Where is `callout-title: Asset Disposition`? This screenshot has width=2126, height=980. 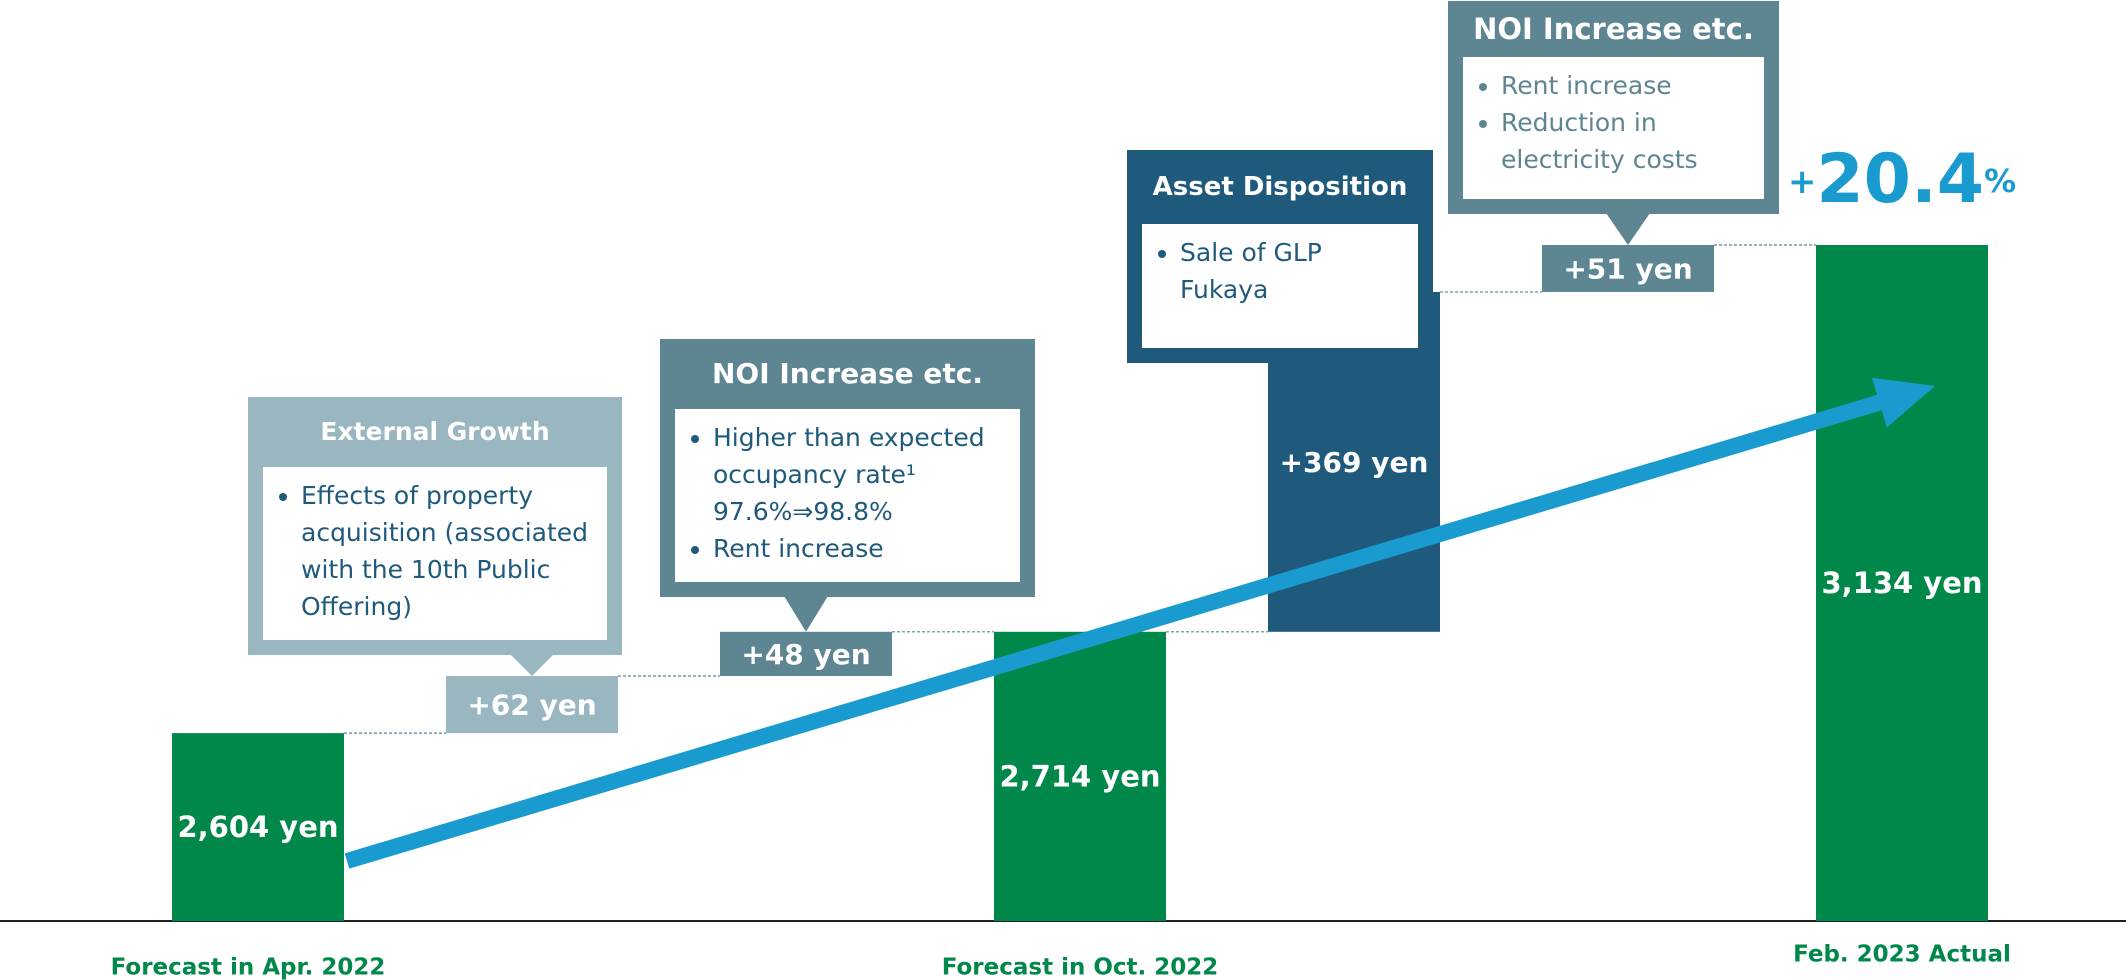
callout-title: Asset Disposition is located at coordinates (1280, 187).